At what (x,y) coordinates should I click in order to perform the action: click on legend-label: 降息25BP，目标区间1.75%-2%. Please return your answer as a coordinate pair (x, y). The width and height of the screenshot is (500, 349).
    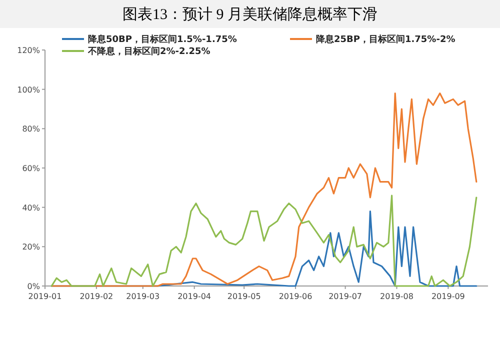
    Looking at the image, I should click on (386, 39).